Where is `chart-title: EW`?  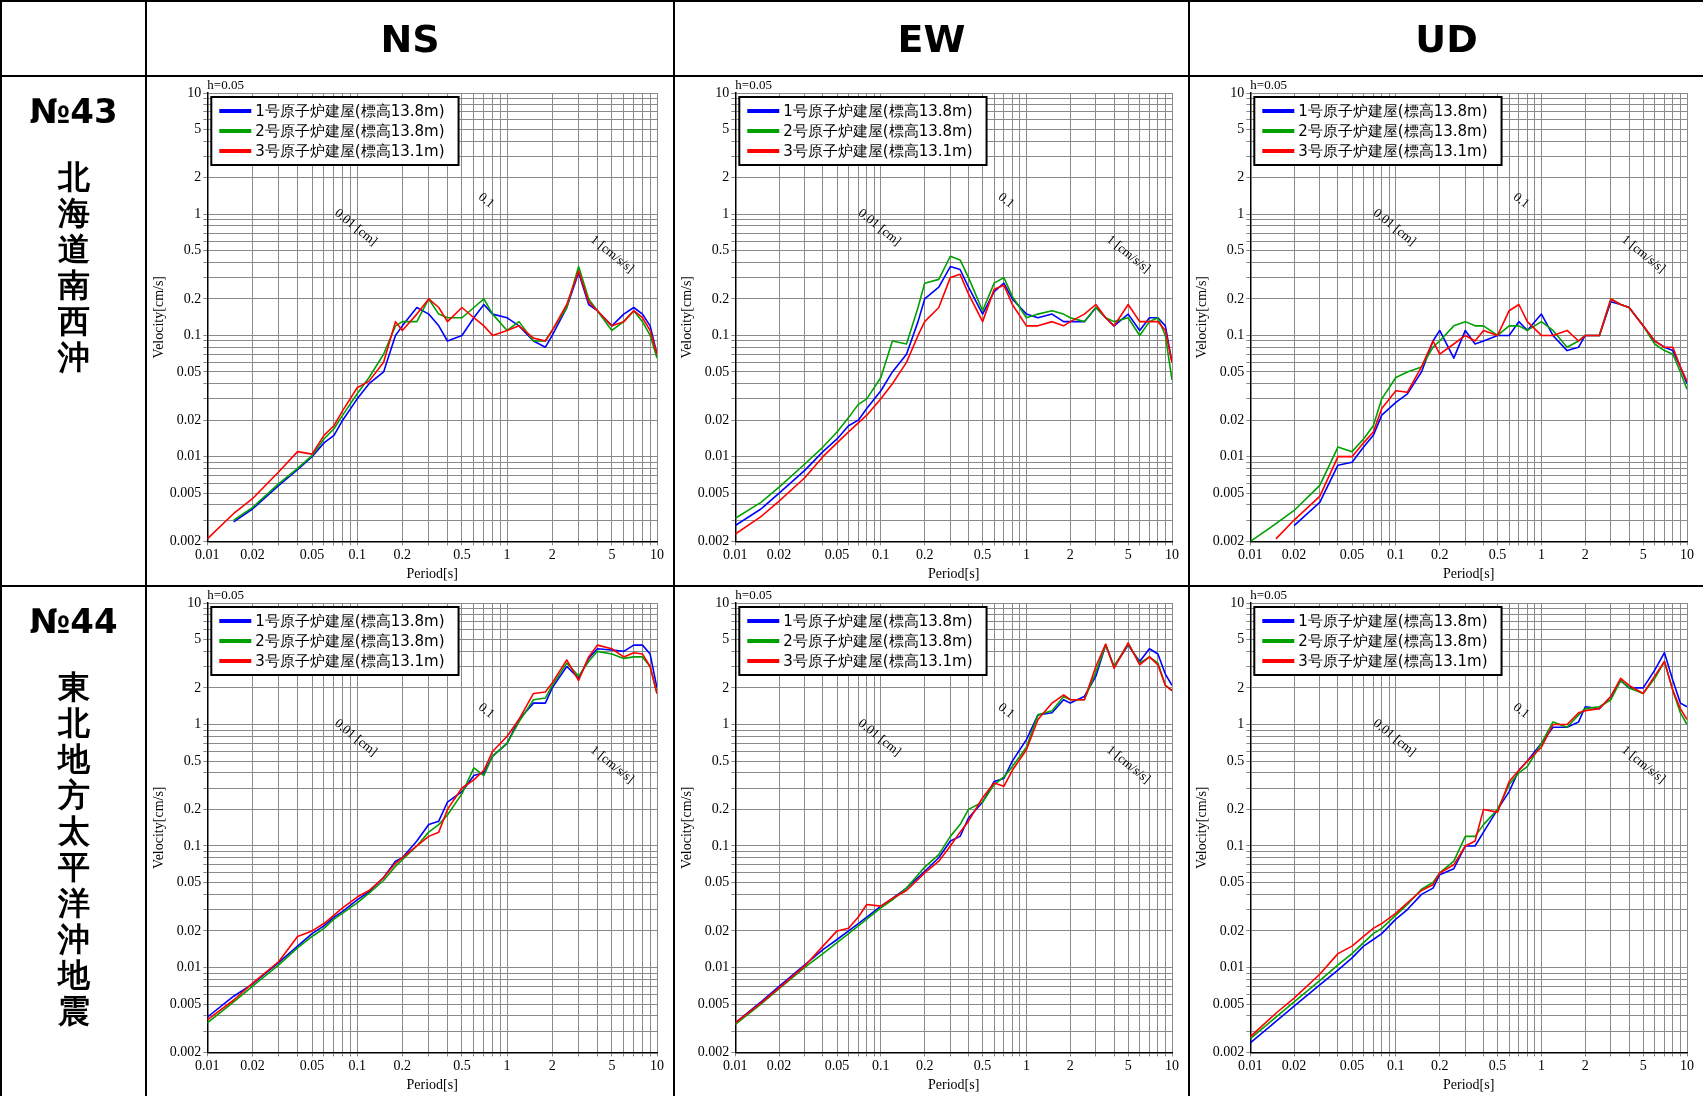
chart-title: EW is located at coordinates (931, 38).